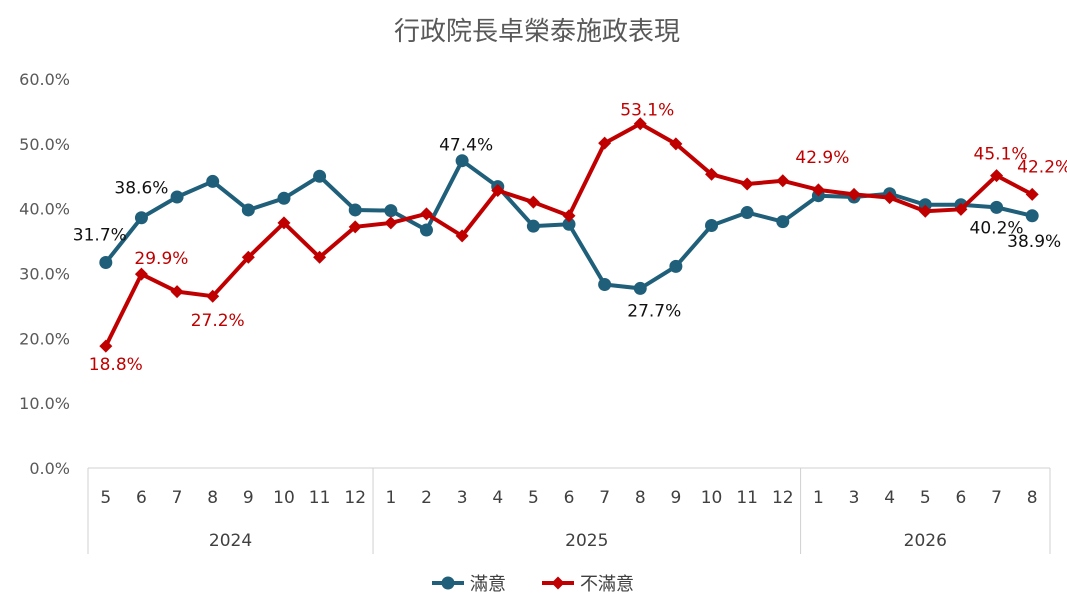 This screenshot has width=1067, height=604. What do you see at coordinates (44, 144) in the screenshot?
I see `y-tick-label: 50.0%` at bounding box center [44, 144].